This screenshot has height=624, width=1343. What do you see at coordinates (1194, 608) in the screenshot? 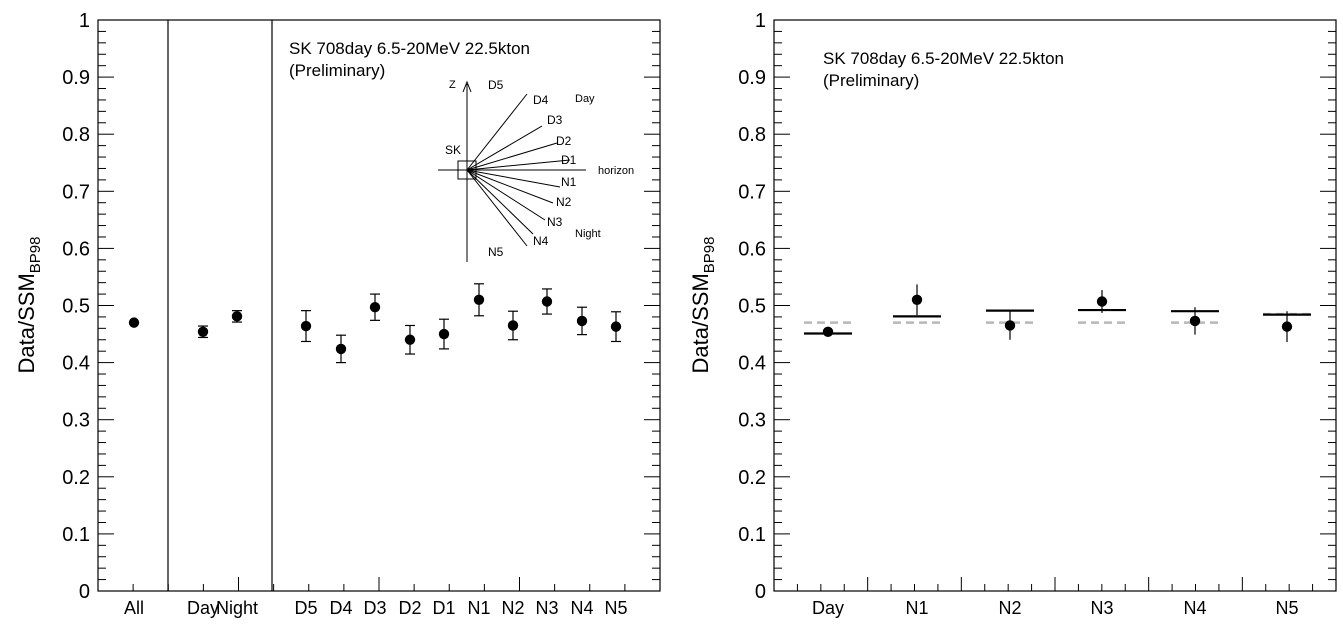
I see `right-x-tick-label: N4` at bounding box center [1194, 608].